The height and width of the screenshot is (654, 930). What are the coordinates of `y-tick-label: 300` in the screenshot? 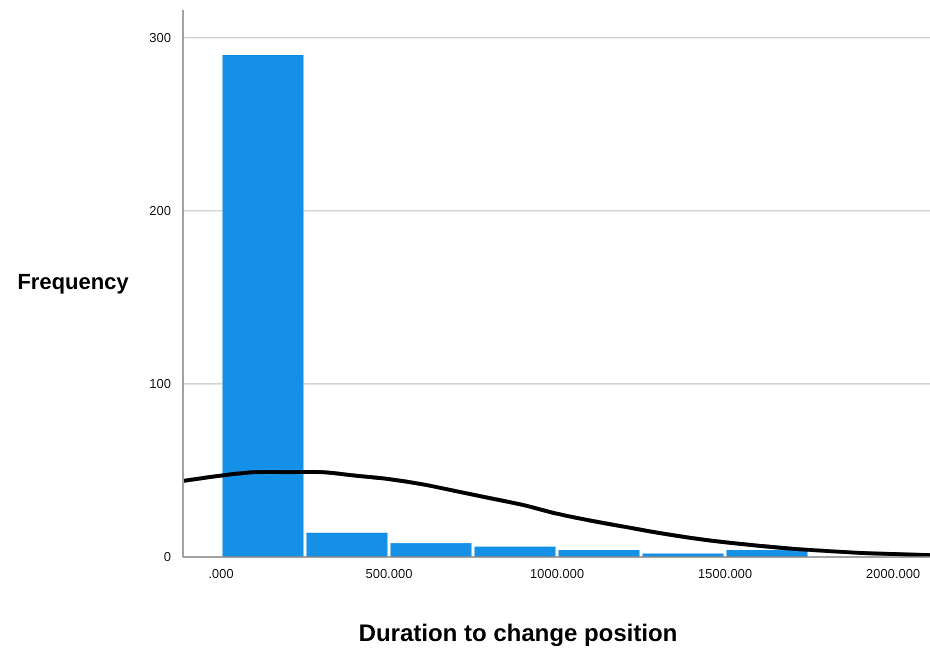 It's located at (160, 37).